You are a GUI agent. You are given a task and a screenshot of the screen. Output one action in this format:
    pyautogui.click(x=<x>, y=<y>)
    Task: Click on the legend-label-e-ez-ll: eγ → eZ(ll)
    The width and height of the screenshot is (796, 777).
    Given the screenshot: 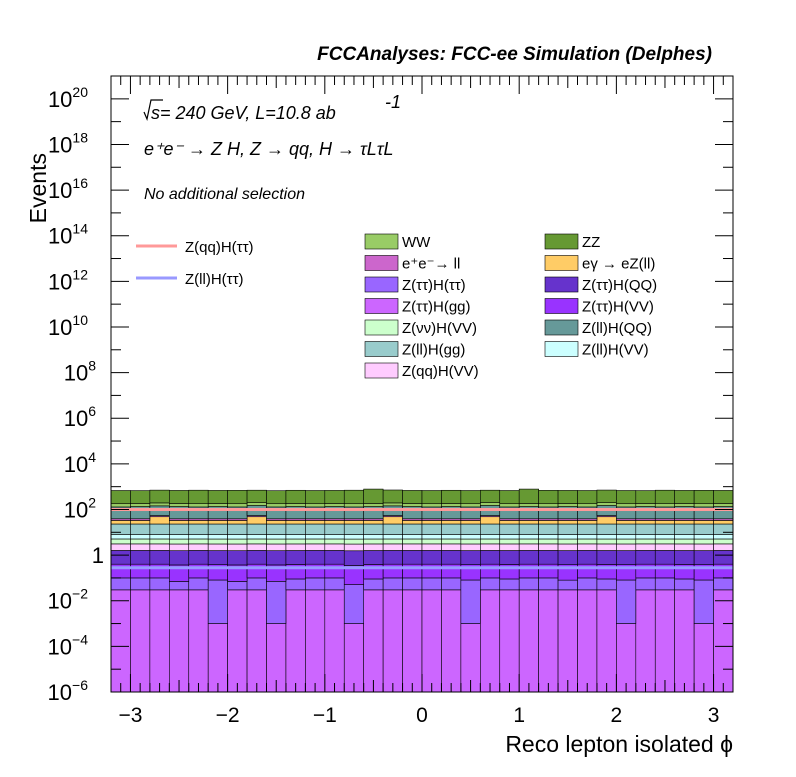 What is the action you would take?
    pyautogui.click(x=618, y=264)
    